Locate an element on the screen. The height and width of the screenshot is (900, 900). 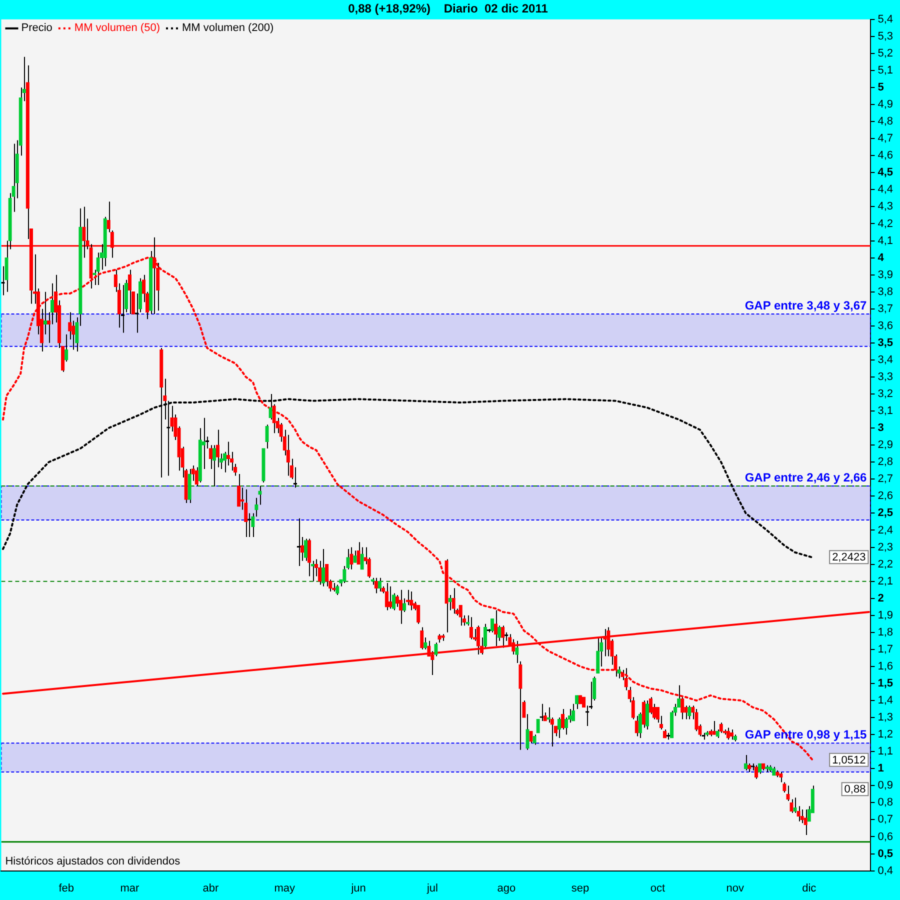
y-tick-label: 0,9 is located at coordinates (886, 786).